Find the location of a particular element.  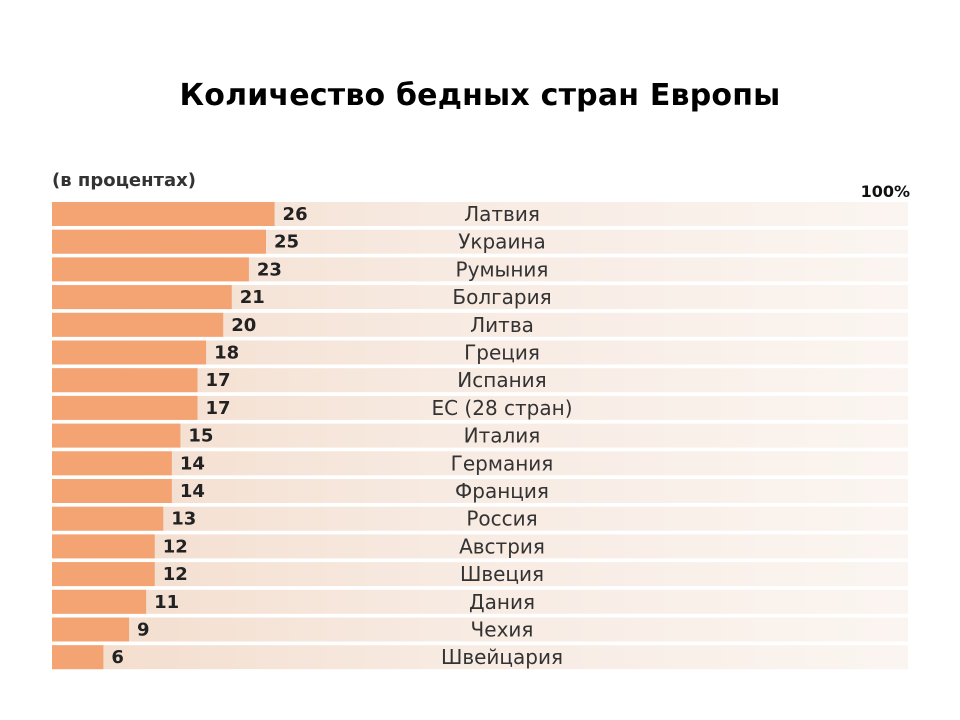

category-label: Россия is located at coordinates (501, 519).